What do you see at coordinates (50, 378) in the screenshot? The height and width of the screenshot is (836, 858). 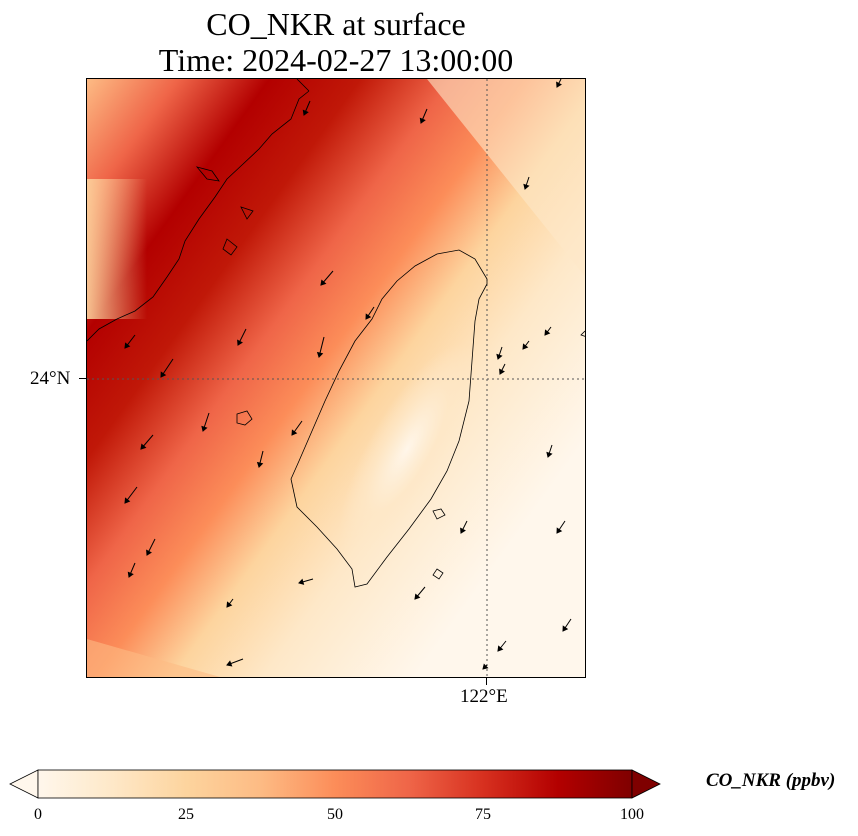 I see `lat-tick-label: 24°N` at bounding box center [50, 378].